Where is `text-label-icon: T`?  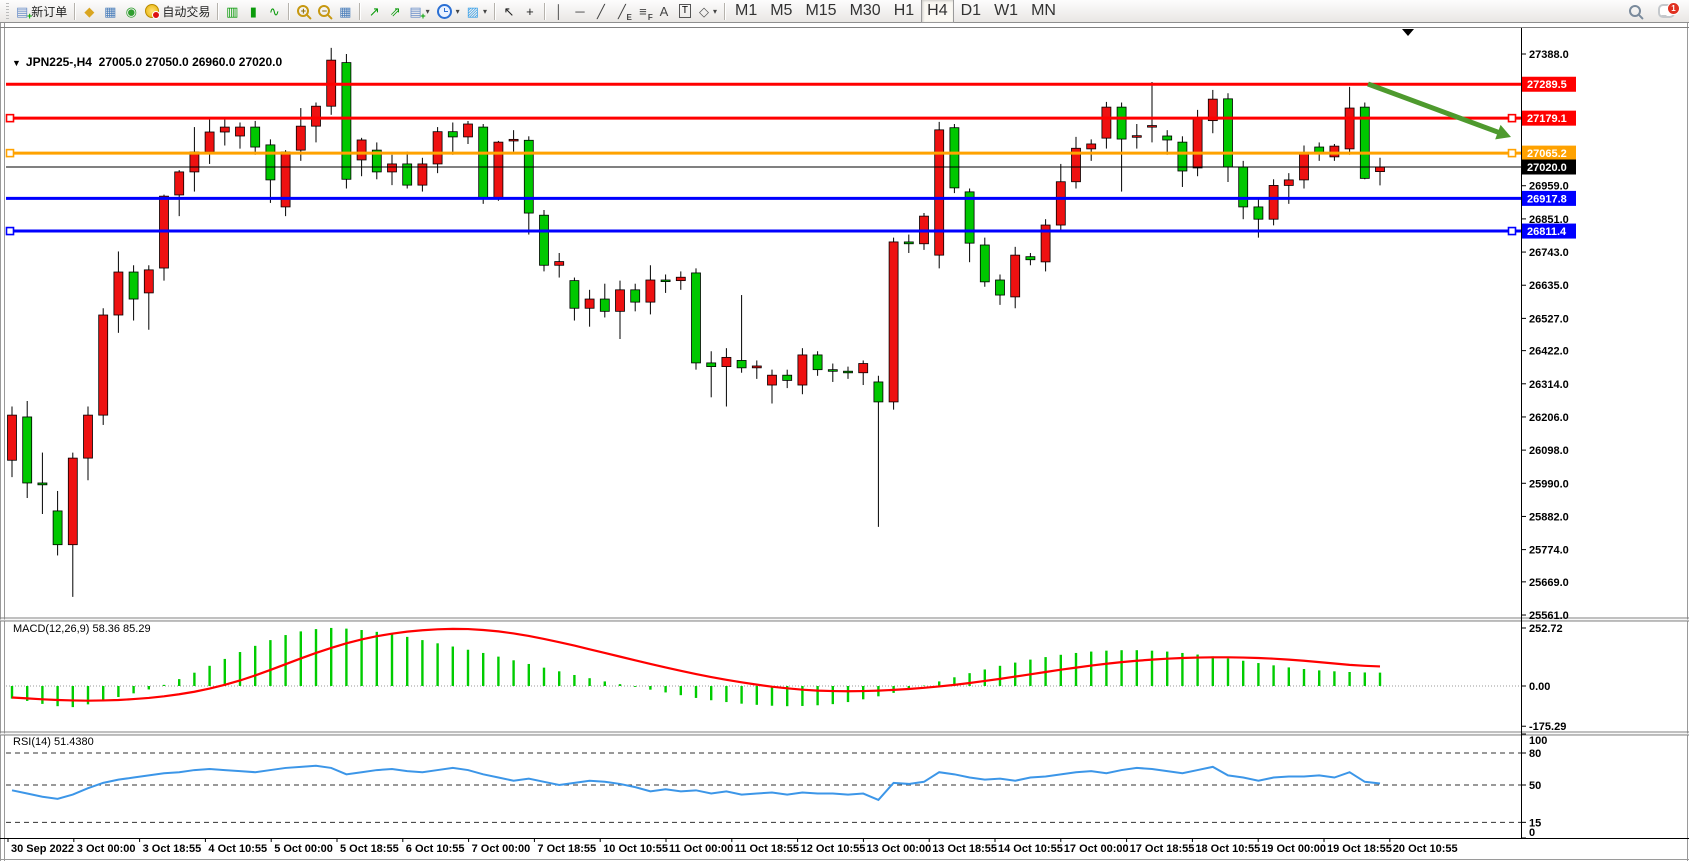
text-label-icon: T is located at coordinates (685, 11).